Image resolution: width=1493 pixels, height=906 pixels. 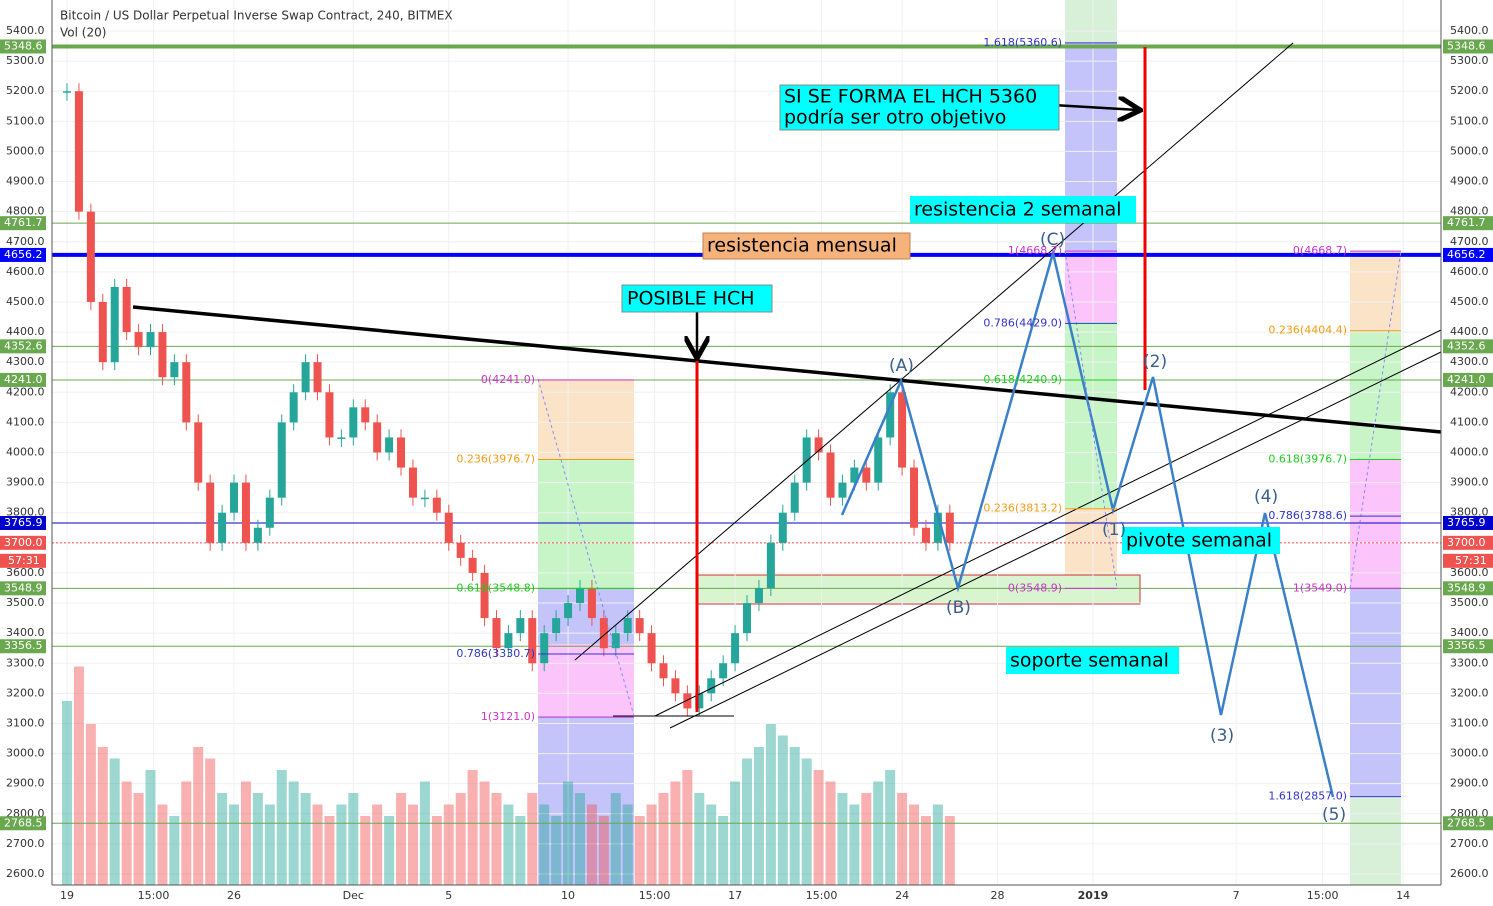 What do you see at coordinates (508, 716) in the screenshot?
I see `fib-label: 1(3121.0)` at bounding box center [508, 716].